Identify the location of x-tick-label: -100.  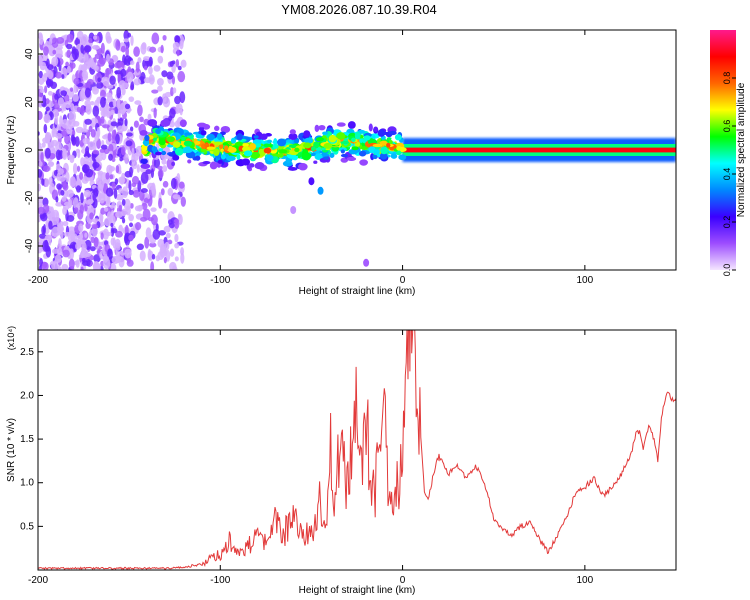
(220, 580).